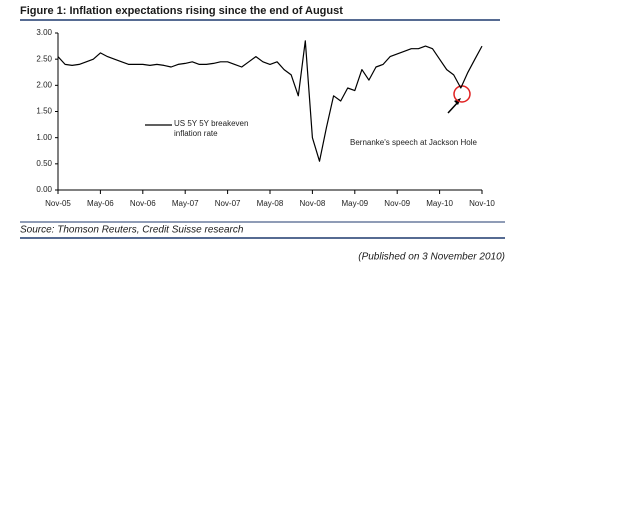 The height and width of the screenshot is (511, 640). I want to click on y-tick-label: 2.50, so click(44, 58).